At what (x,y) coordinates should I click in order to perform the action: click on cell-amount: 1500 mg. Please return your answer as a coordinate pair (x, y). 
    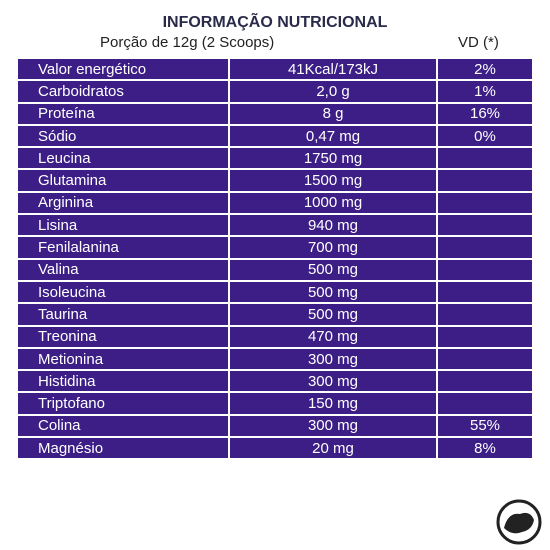
    Looking at the image, I should click on (333, 180).